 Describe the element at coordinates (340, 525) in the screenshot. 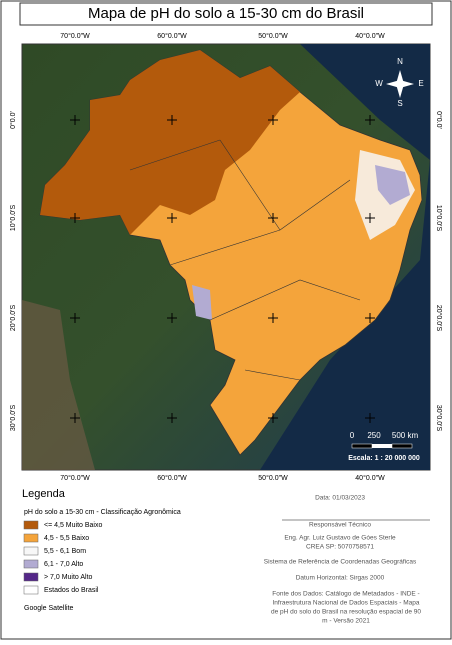

I see `responsible: Responsável Técnico` at that location.